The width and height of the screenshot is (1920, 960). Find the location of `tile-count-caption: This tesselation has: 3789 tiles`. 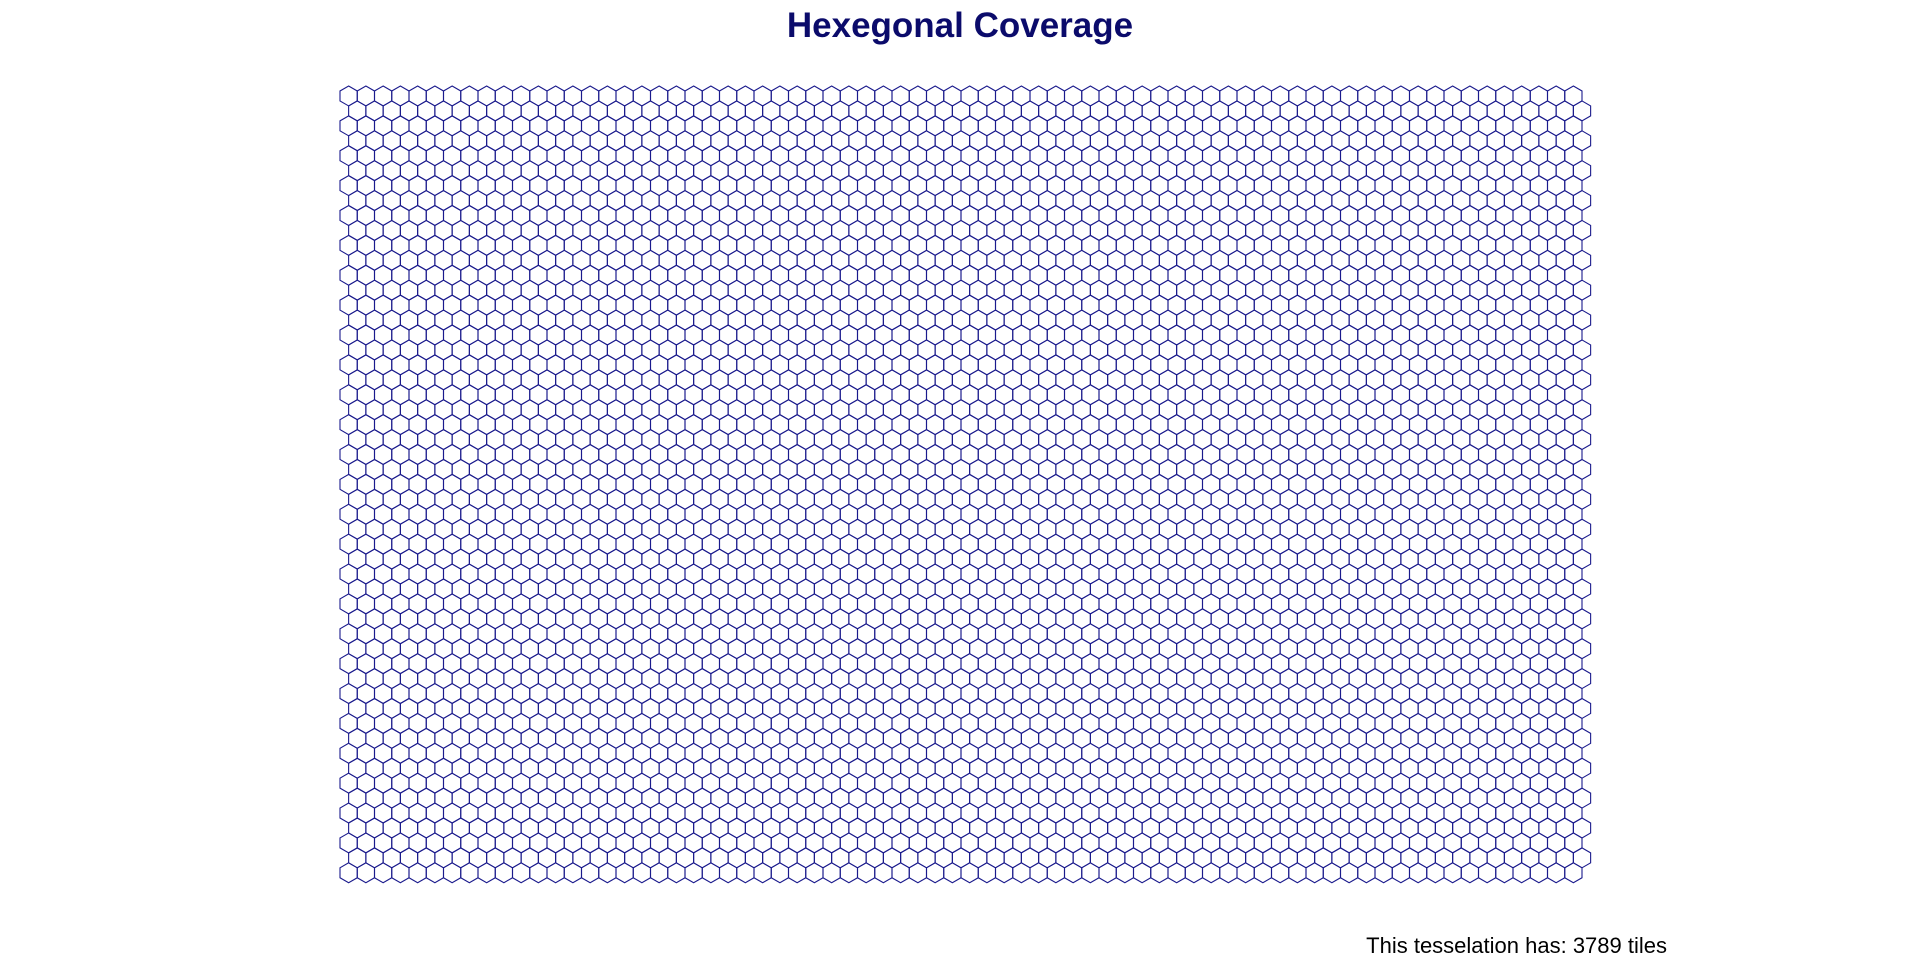

tile-count-caption: This tesselation has: 3789 tiles is located at coordinates (1516, 945).